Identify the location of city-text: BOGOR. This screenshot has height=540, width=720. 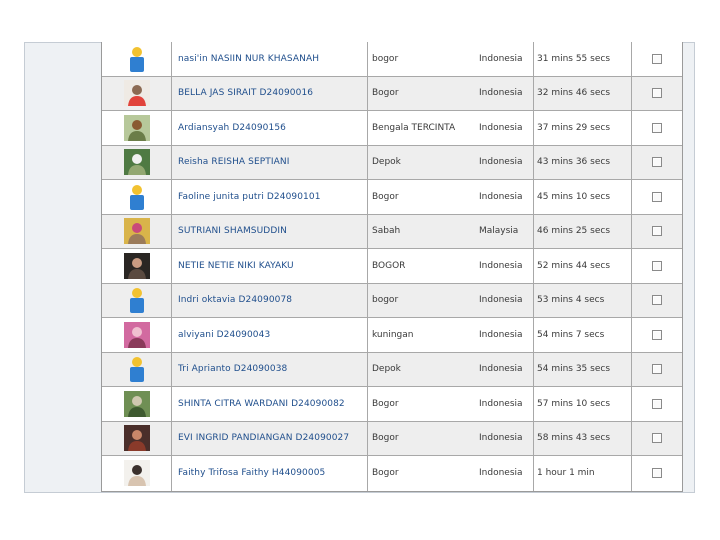
(389, 265).